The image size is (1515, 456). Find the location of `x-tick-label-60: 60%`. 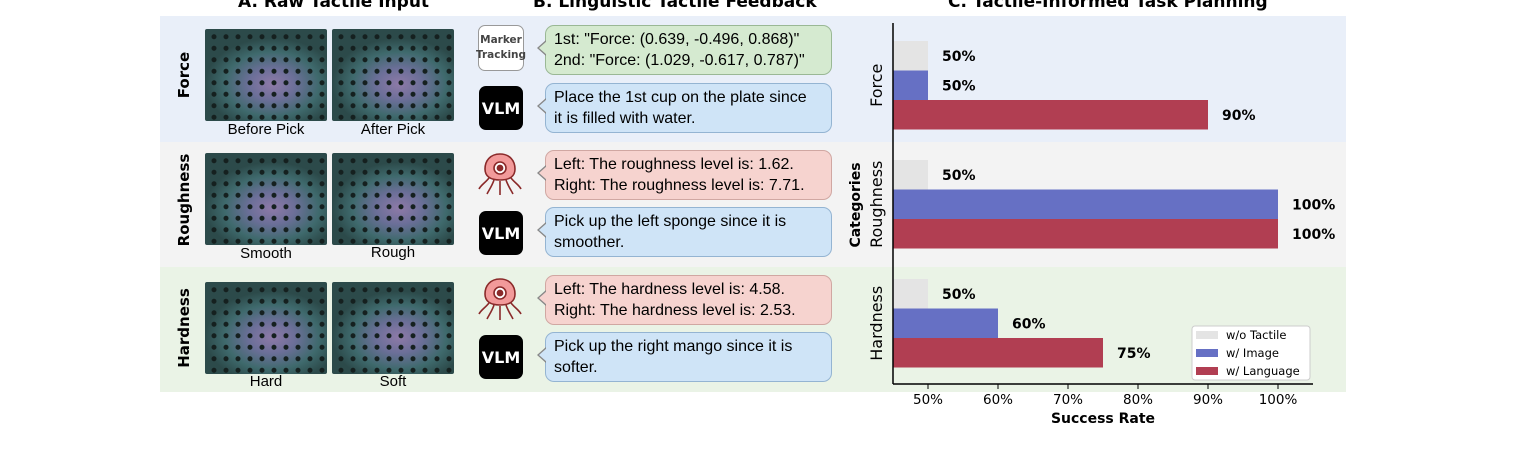

x-tick-label-60: 60% is located at coordinates (998, 400).